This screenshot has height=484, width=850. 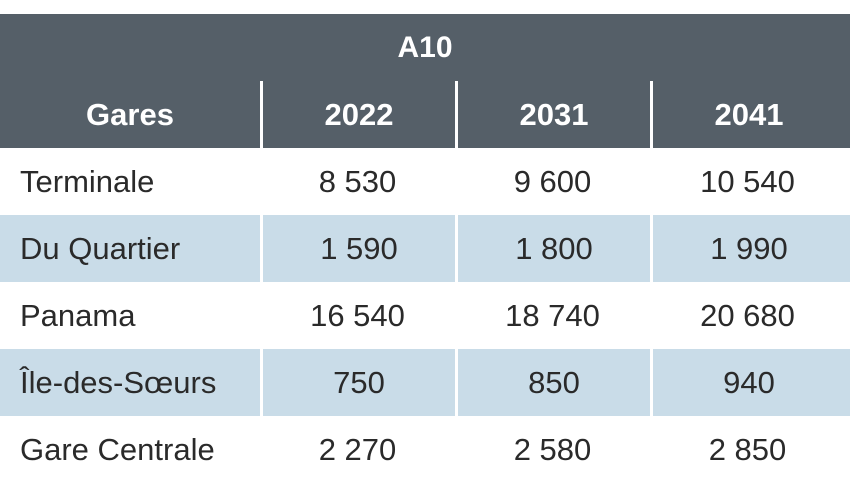 I want to click on station-name: Du Quartier, so click(x=100, y=248).